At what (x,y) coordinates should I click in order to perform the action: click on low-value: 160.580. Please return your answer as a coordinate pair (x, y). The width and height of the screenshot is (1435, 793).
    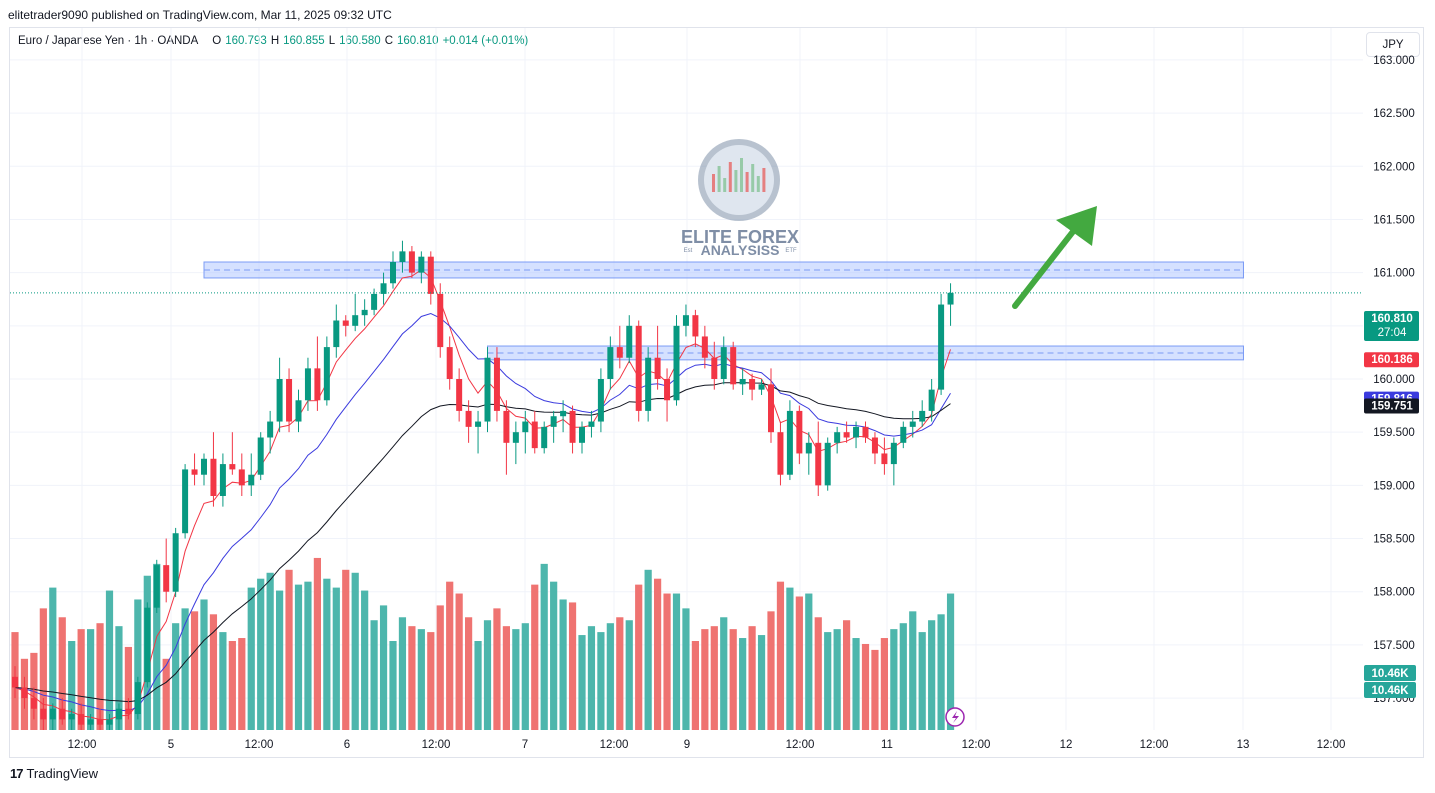
    Looking at the image, I should click on (360, 41).